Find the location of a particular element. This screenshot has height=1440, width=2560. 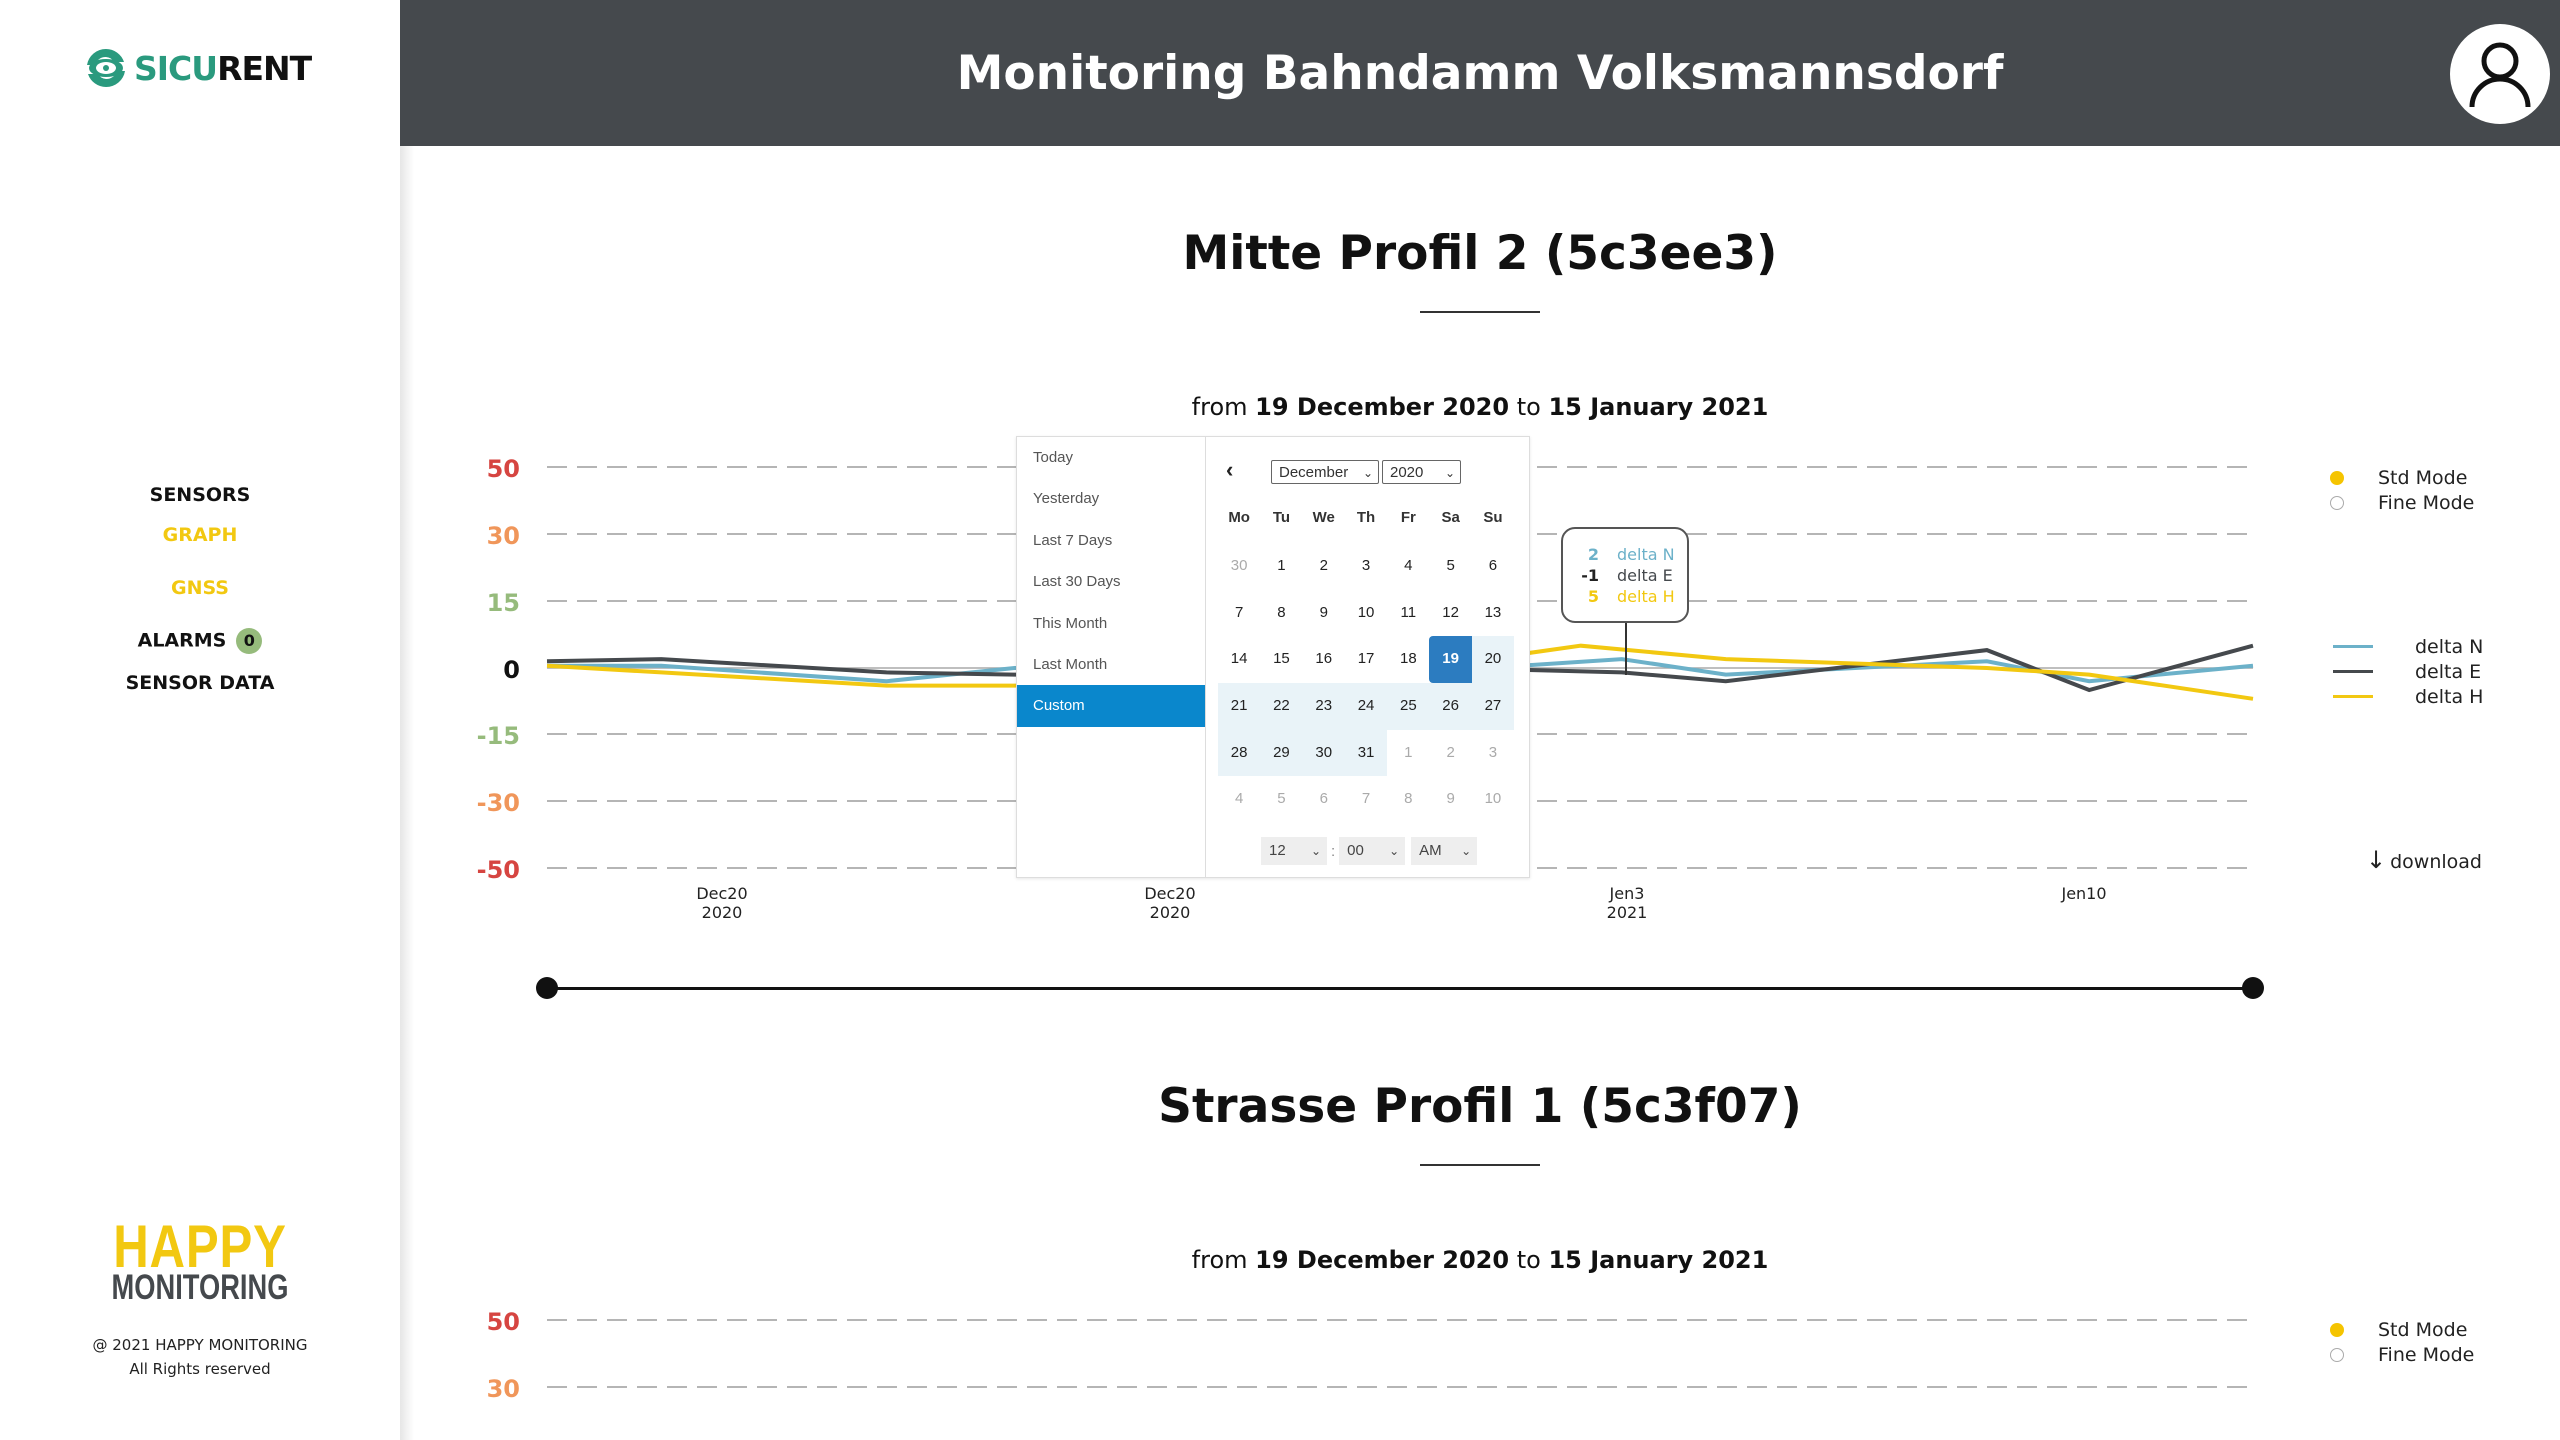

weekday: Tu is located at coordinates (1281, 517).